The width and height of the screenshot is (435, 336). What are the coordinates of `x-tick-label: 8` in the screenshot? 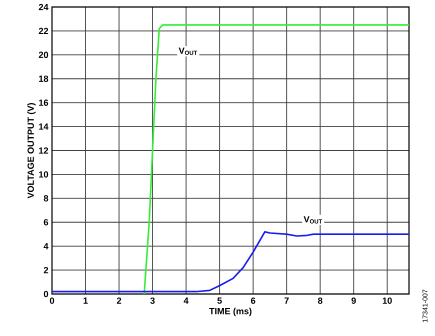 It's located at (320, 301).